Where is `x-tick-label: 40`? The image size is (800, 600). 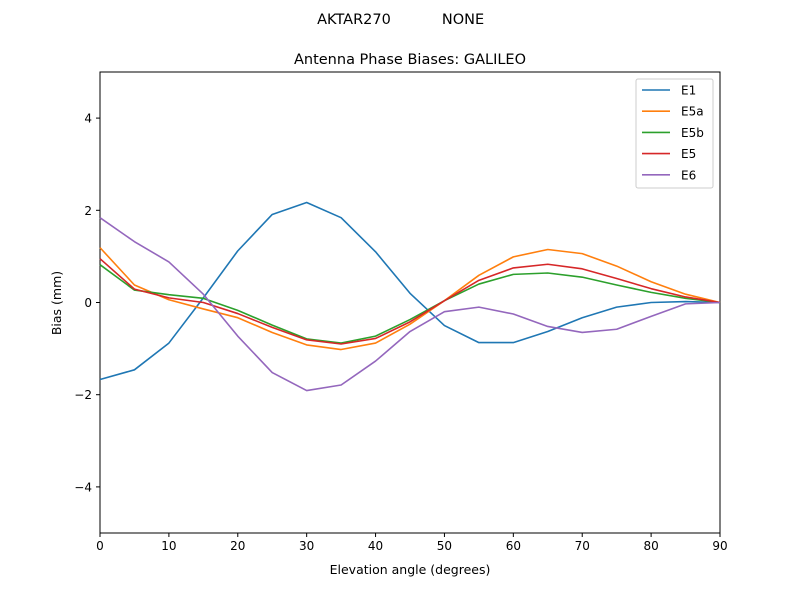 x-tick-label: 40 is located at coordinates (375, 546).